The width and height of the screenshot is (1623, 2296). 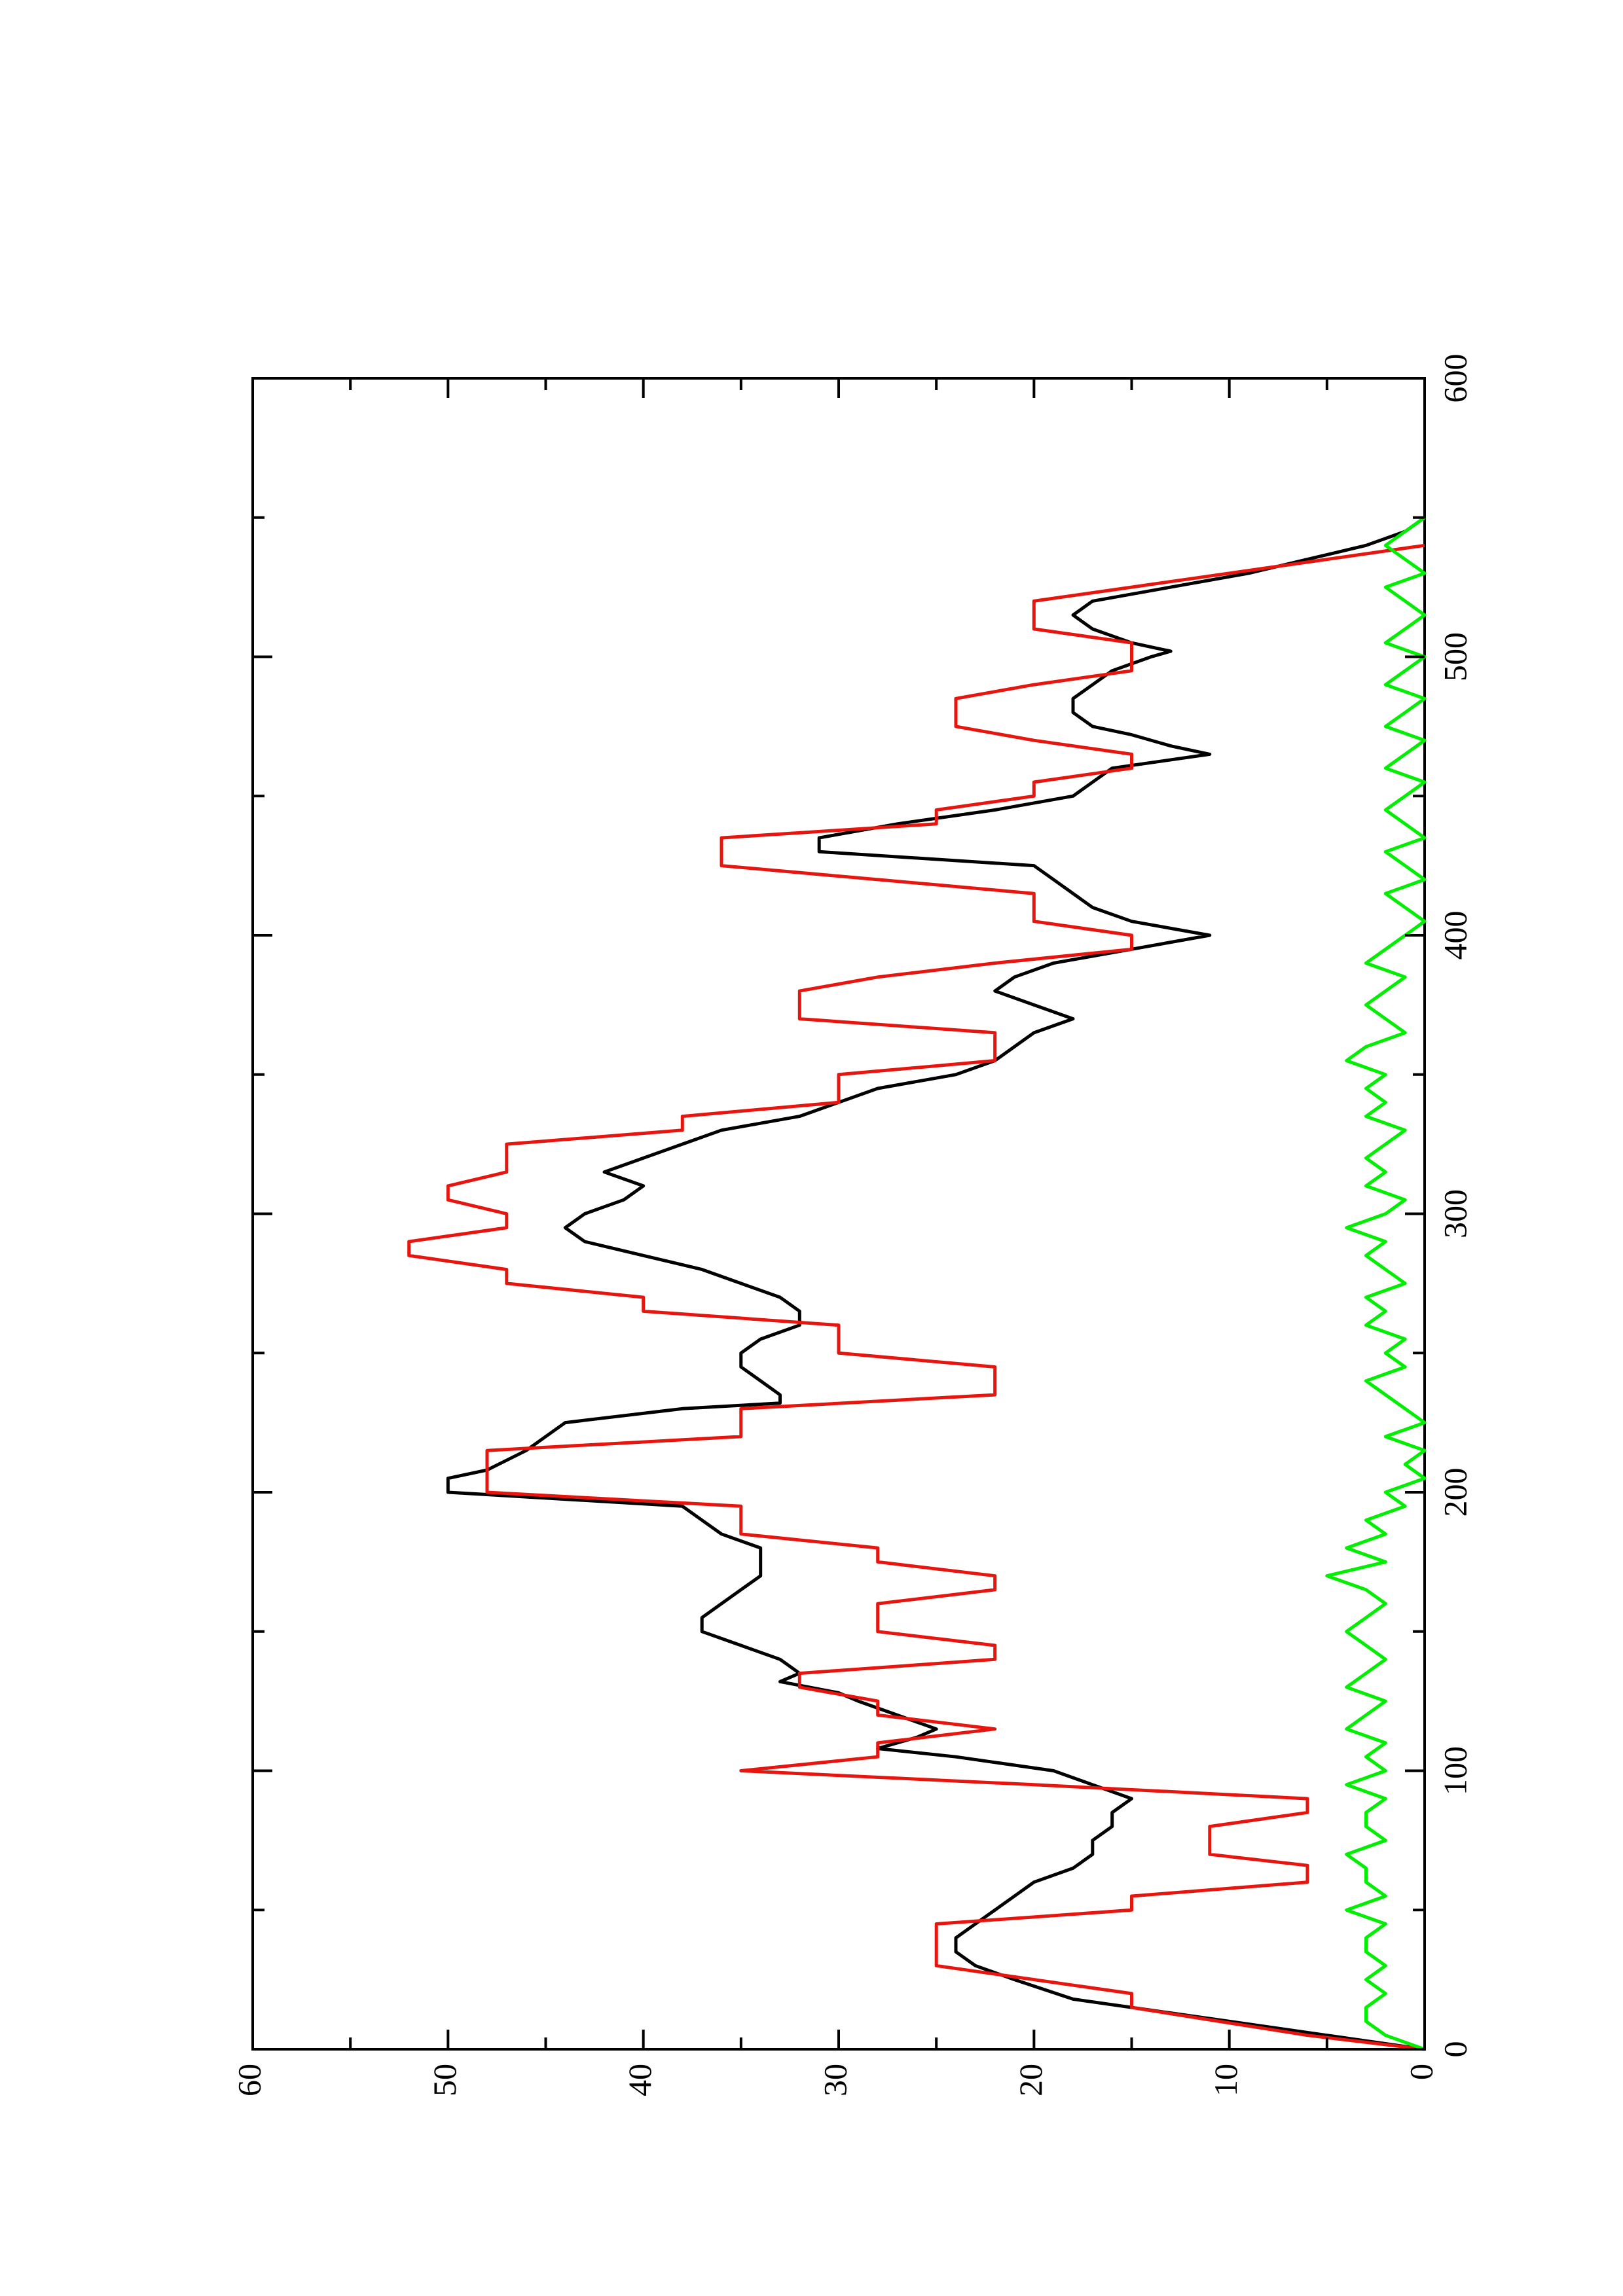 What do you see at coordinates (1454, 1770) in the screenshot?
I see `x-tick-label: 100` at bounding box center [1454, 1770].